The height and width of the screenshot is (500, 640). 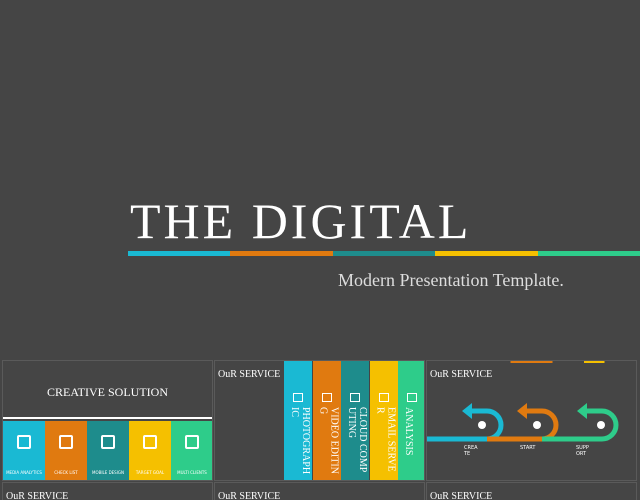 What do you see at coordinates (523, 422) in the screenshot?
I see `arrows` at bounding box center [523, 422].